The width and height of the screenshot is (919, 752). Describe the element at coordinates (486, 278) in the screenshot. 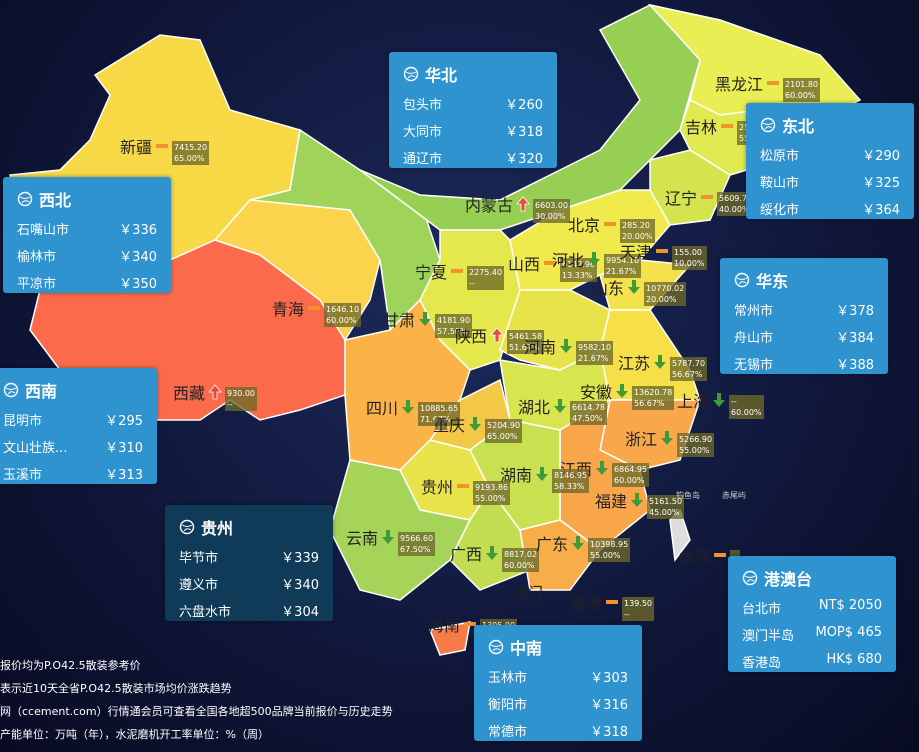

I see `province-values: 2275.40 --` at that location.